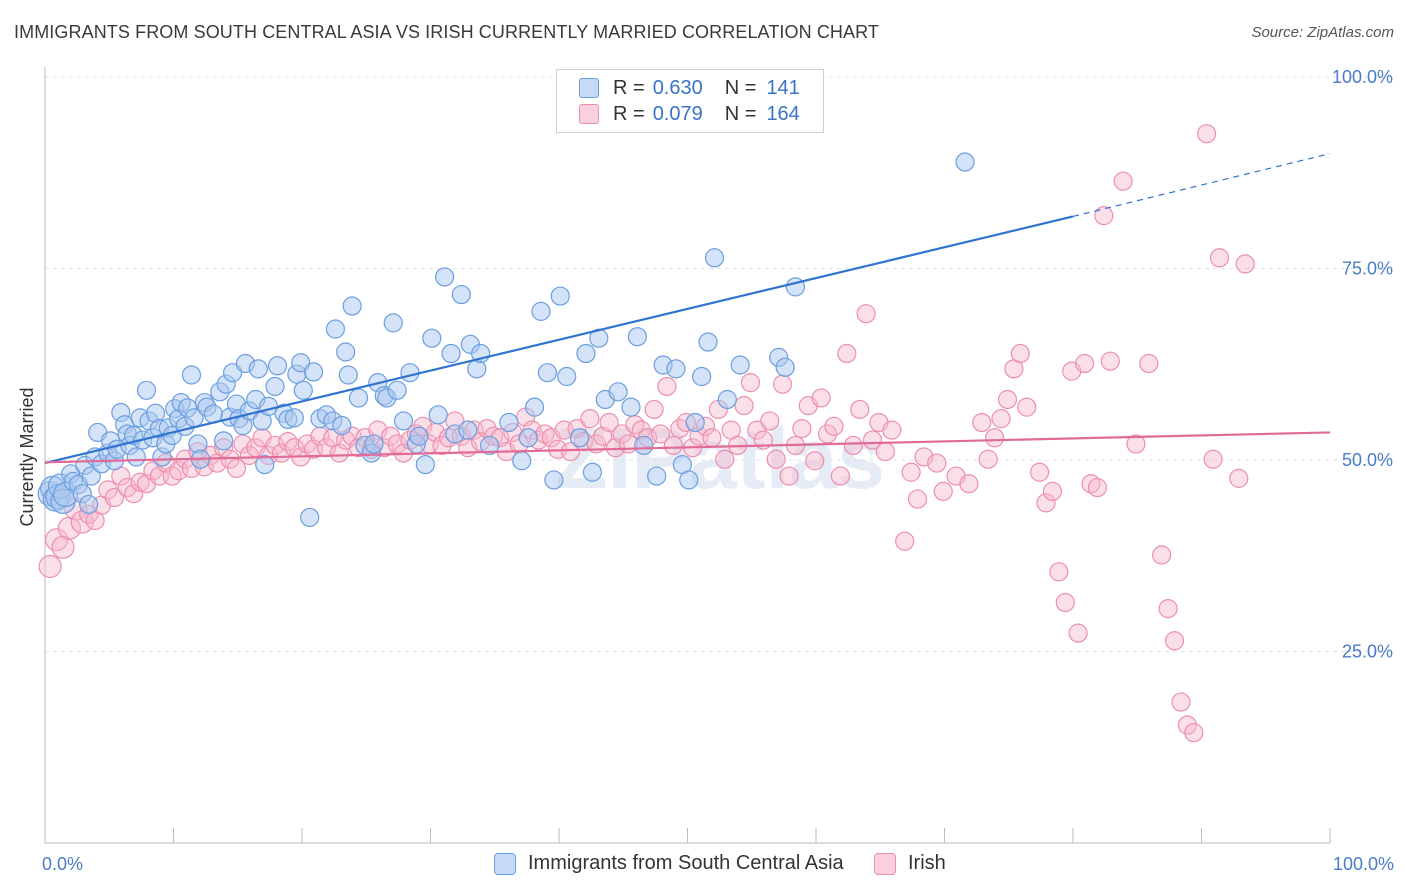  What do you see at coordinates (1362, 77) in the screenshot?
I see `y-tick-label: 100.0%` at bounding box center [1362, 77].